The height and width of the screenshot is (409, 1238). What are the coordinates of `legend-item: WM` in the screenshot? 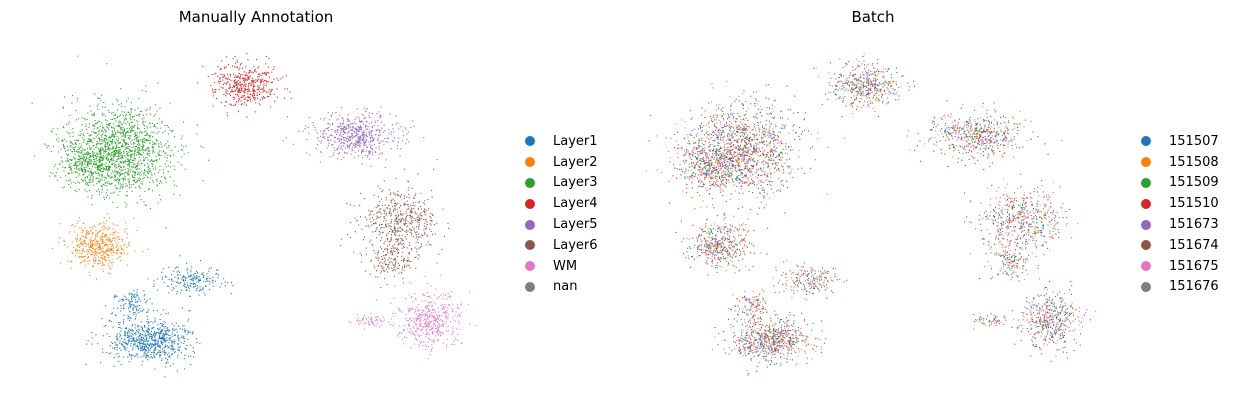 It's located at (561, 266).